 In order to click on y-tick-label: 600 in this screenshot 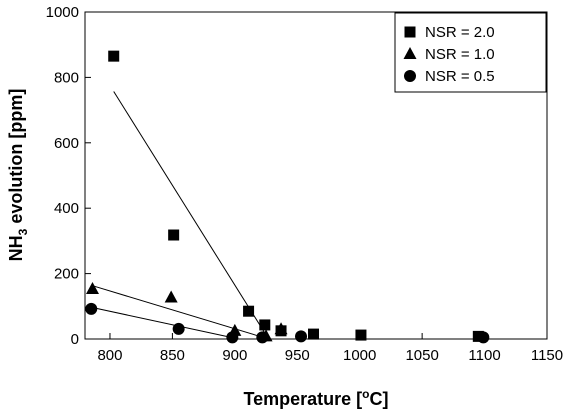, I will do `click(66, 143)`.